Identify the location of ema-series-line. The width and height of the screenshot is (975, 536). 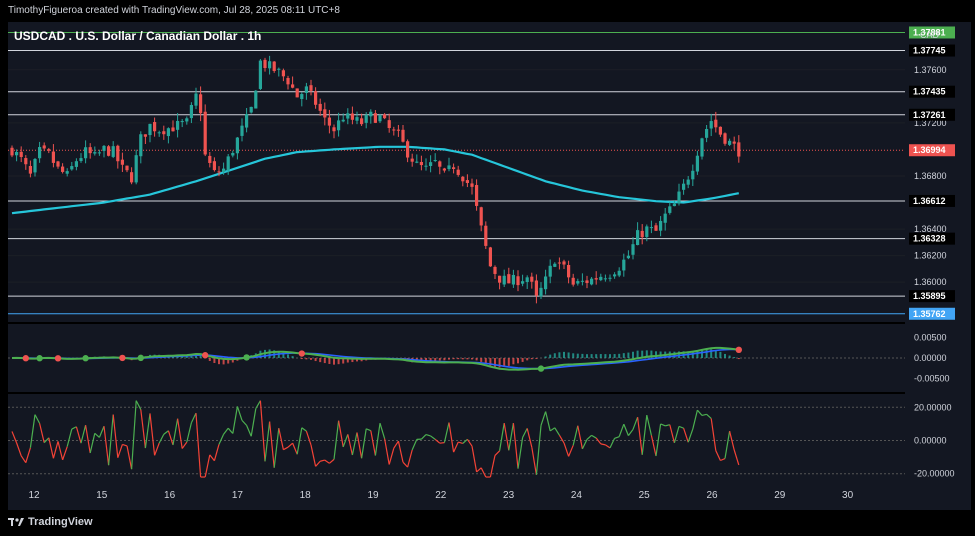
(375, 180).